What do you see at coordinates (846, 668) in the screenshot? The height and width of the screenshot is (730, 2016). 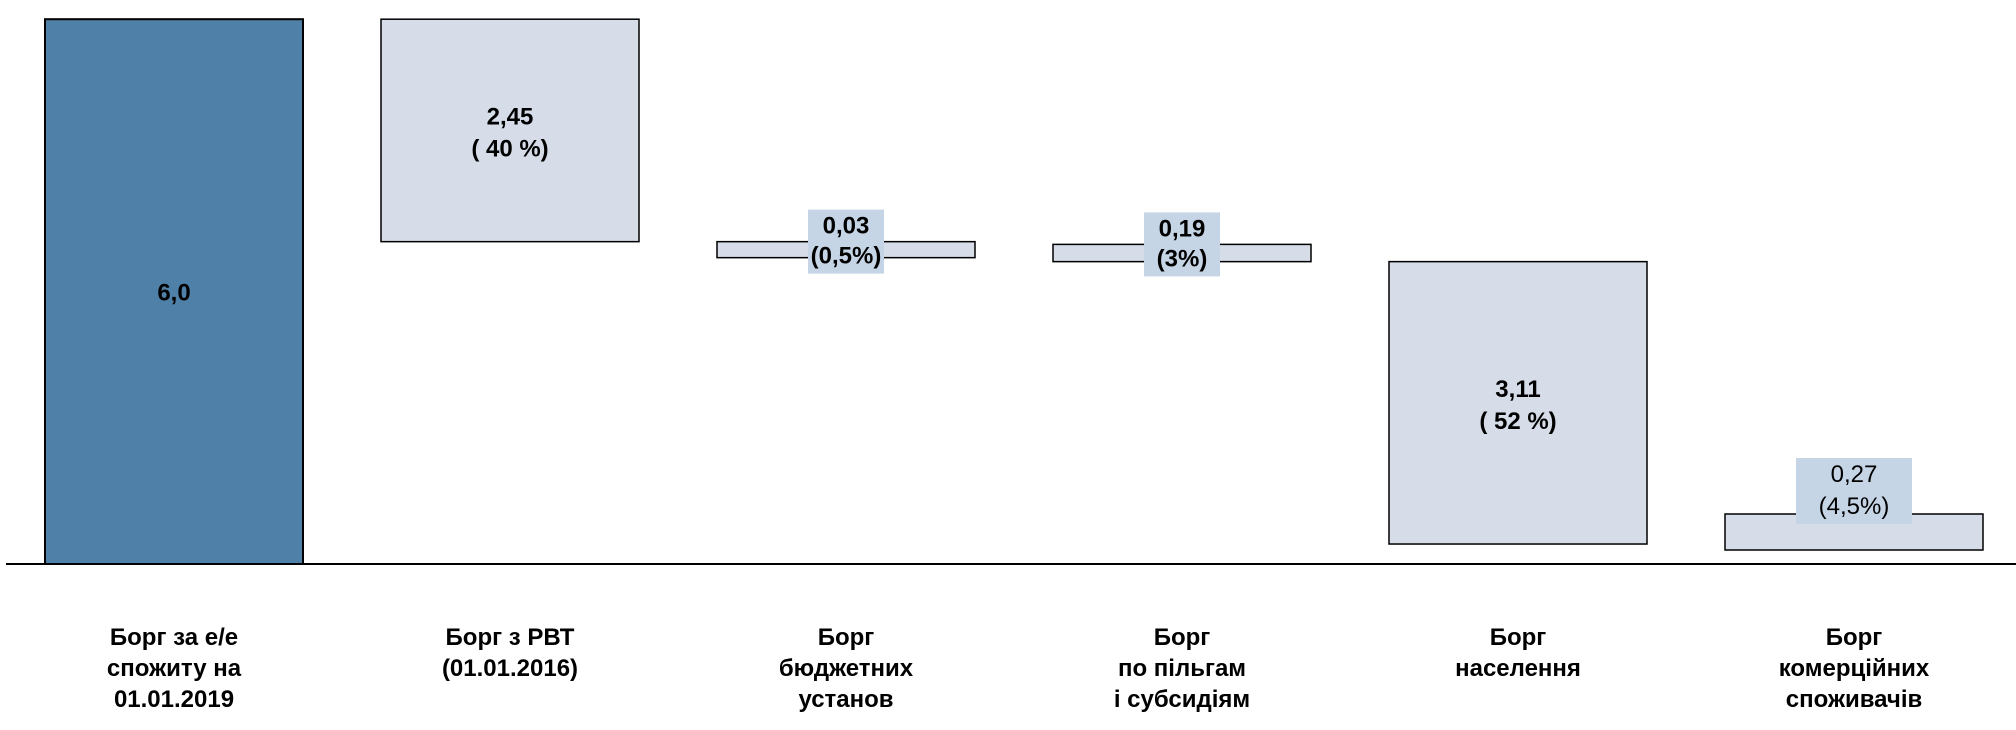 I see `category-label: Борг бюджетних установ` at bounding box center [846, 668].